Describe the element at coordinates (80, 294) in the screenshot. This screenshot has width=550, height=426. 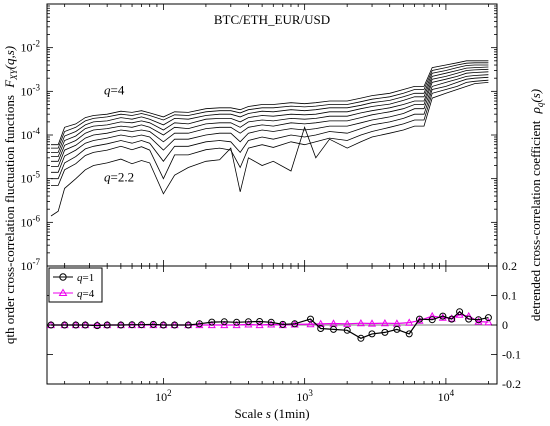
I see `legend-q4-var: q` at that location.